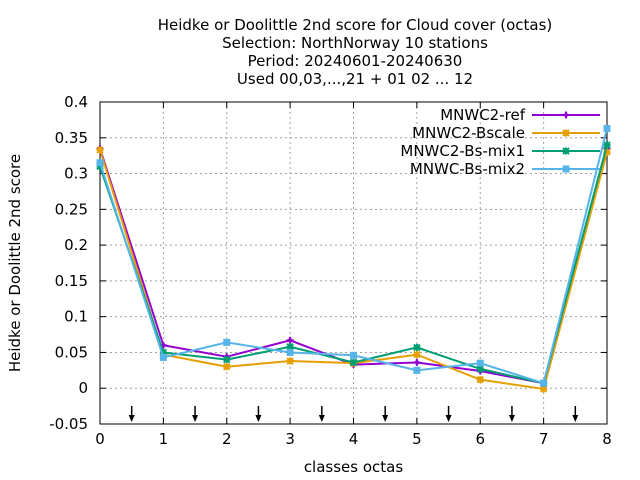  I want to click on legend-label: MNWC2-Bscale, so click(468, 133).